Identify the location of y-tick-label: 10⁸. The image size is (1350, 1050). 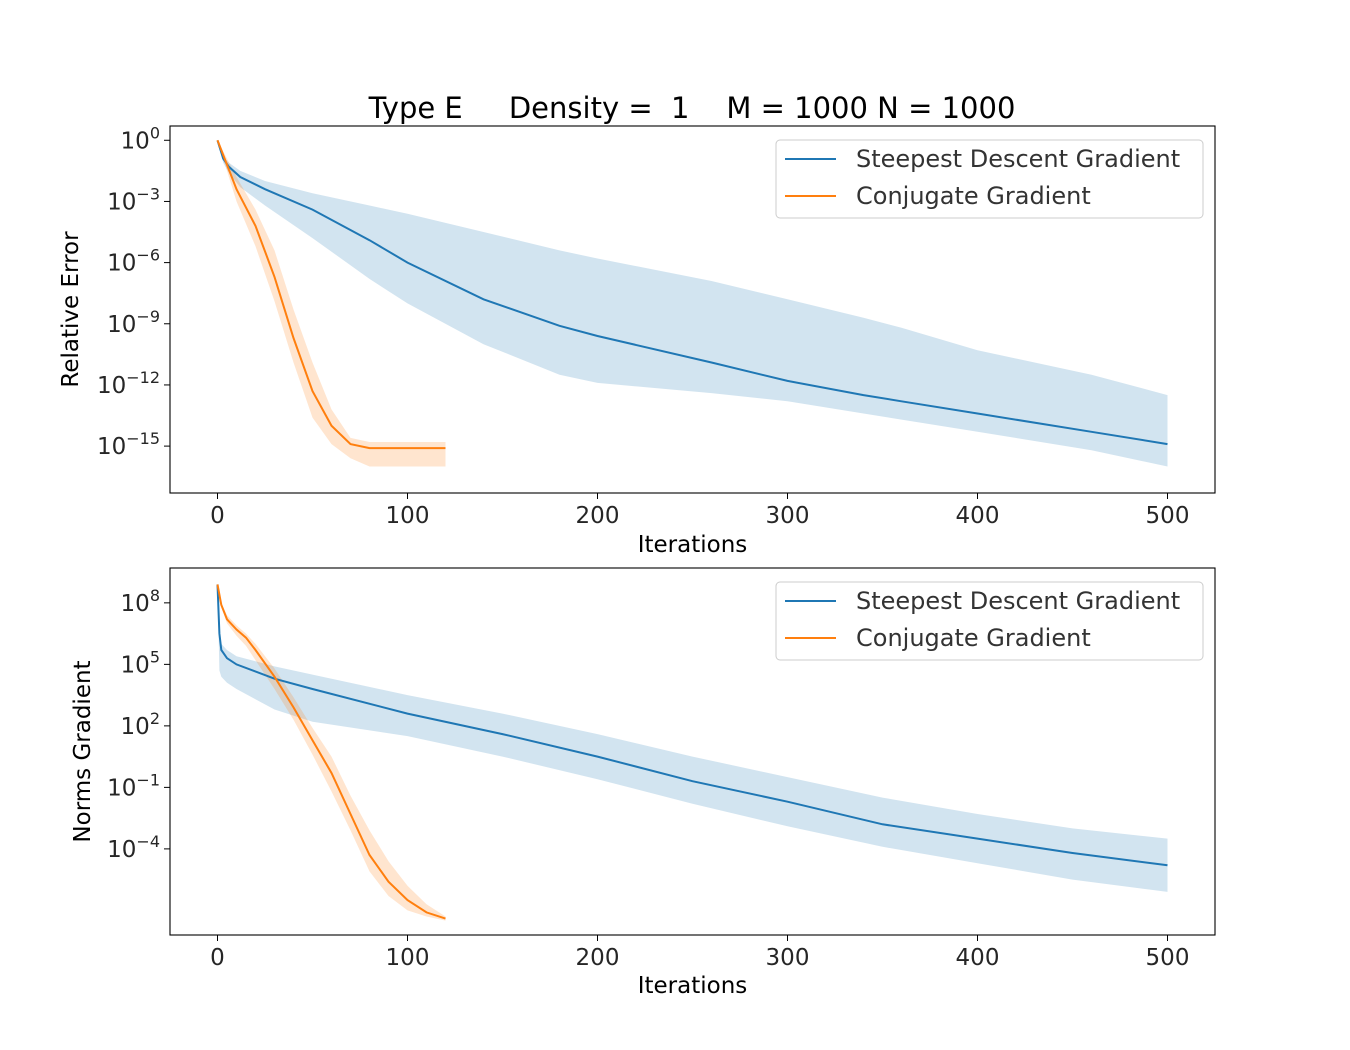
(140, 601).